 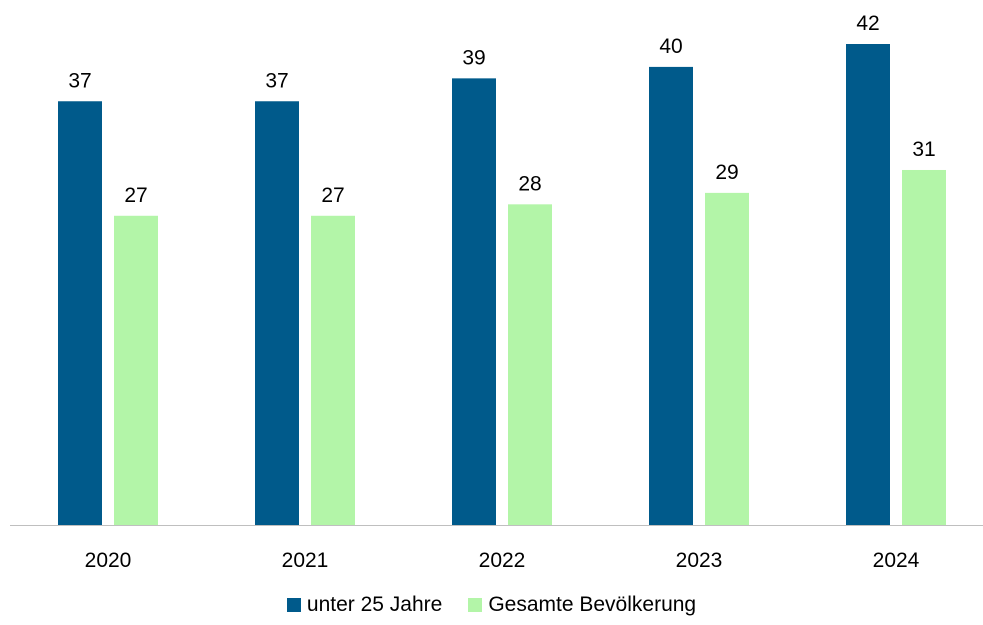 What do you see at coordinates (135, 195) in the screenshot?
I see `data-label-gesamt-2020: 27` at bounding box center [135, 195].